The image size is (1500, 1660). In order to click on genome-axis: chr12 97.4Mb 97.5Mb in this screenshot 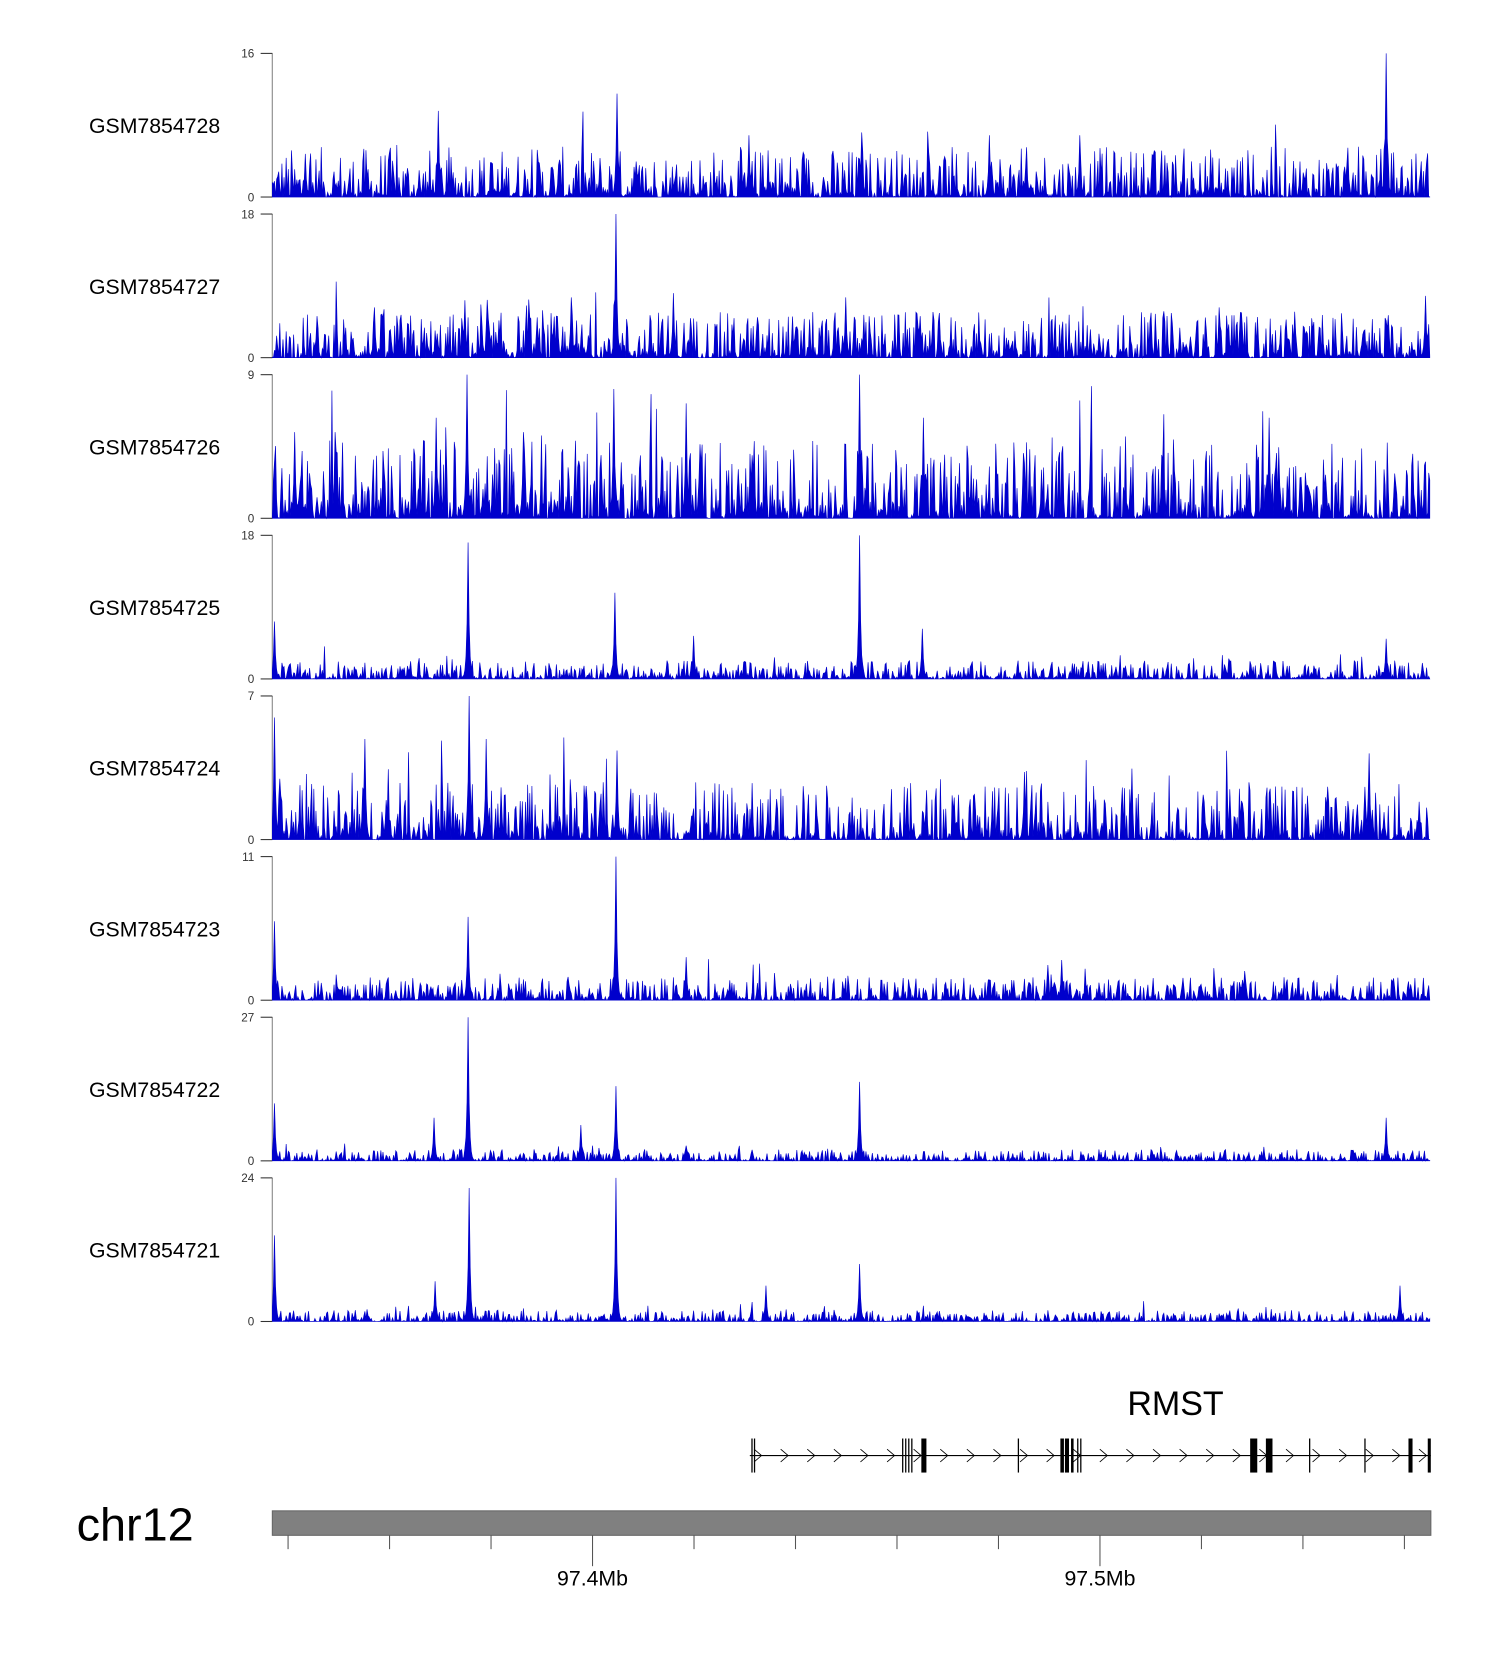, I will do `click(754, 1544)`.